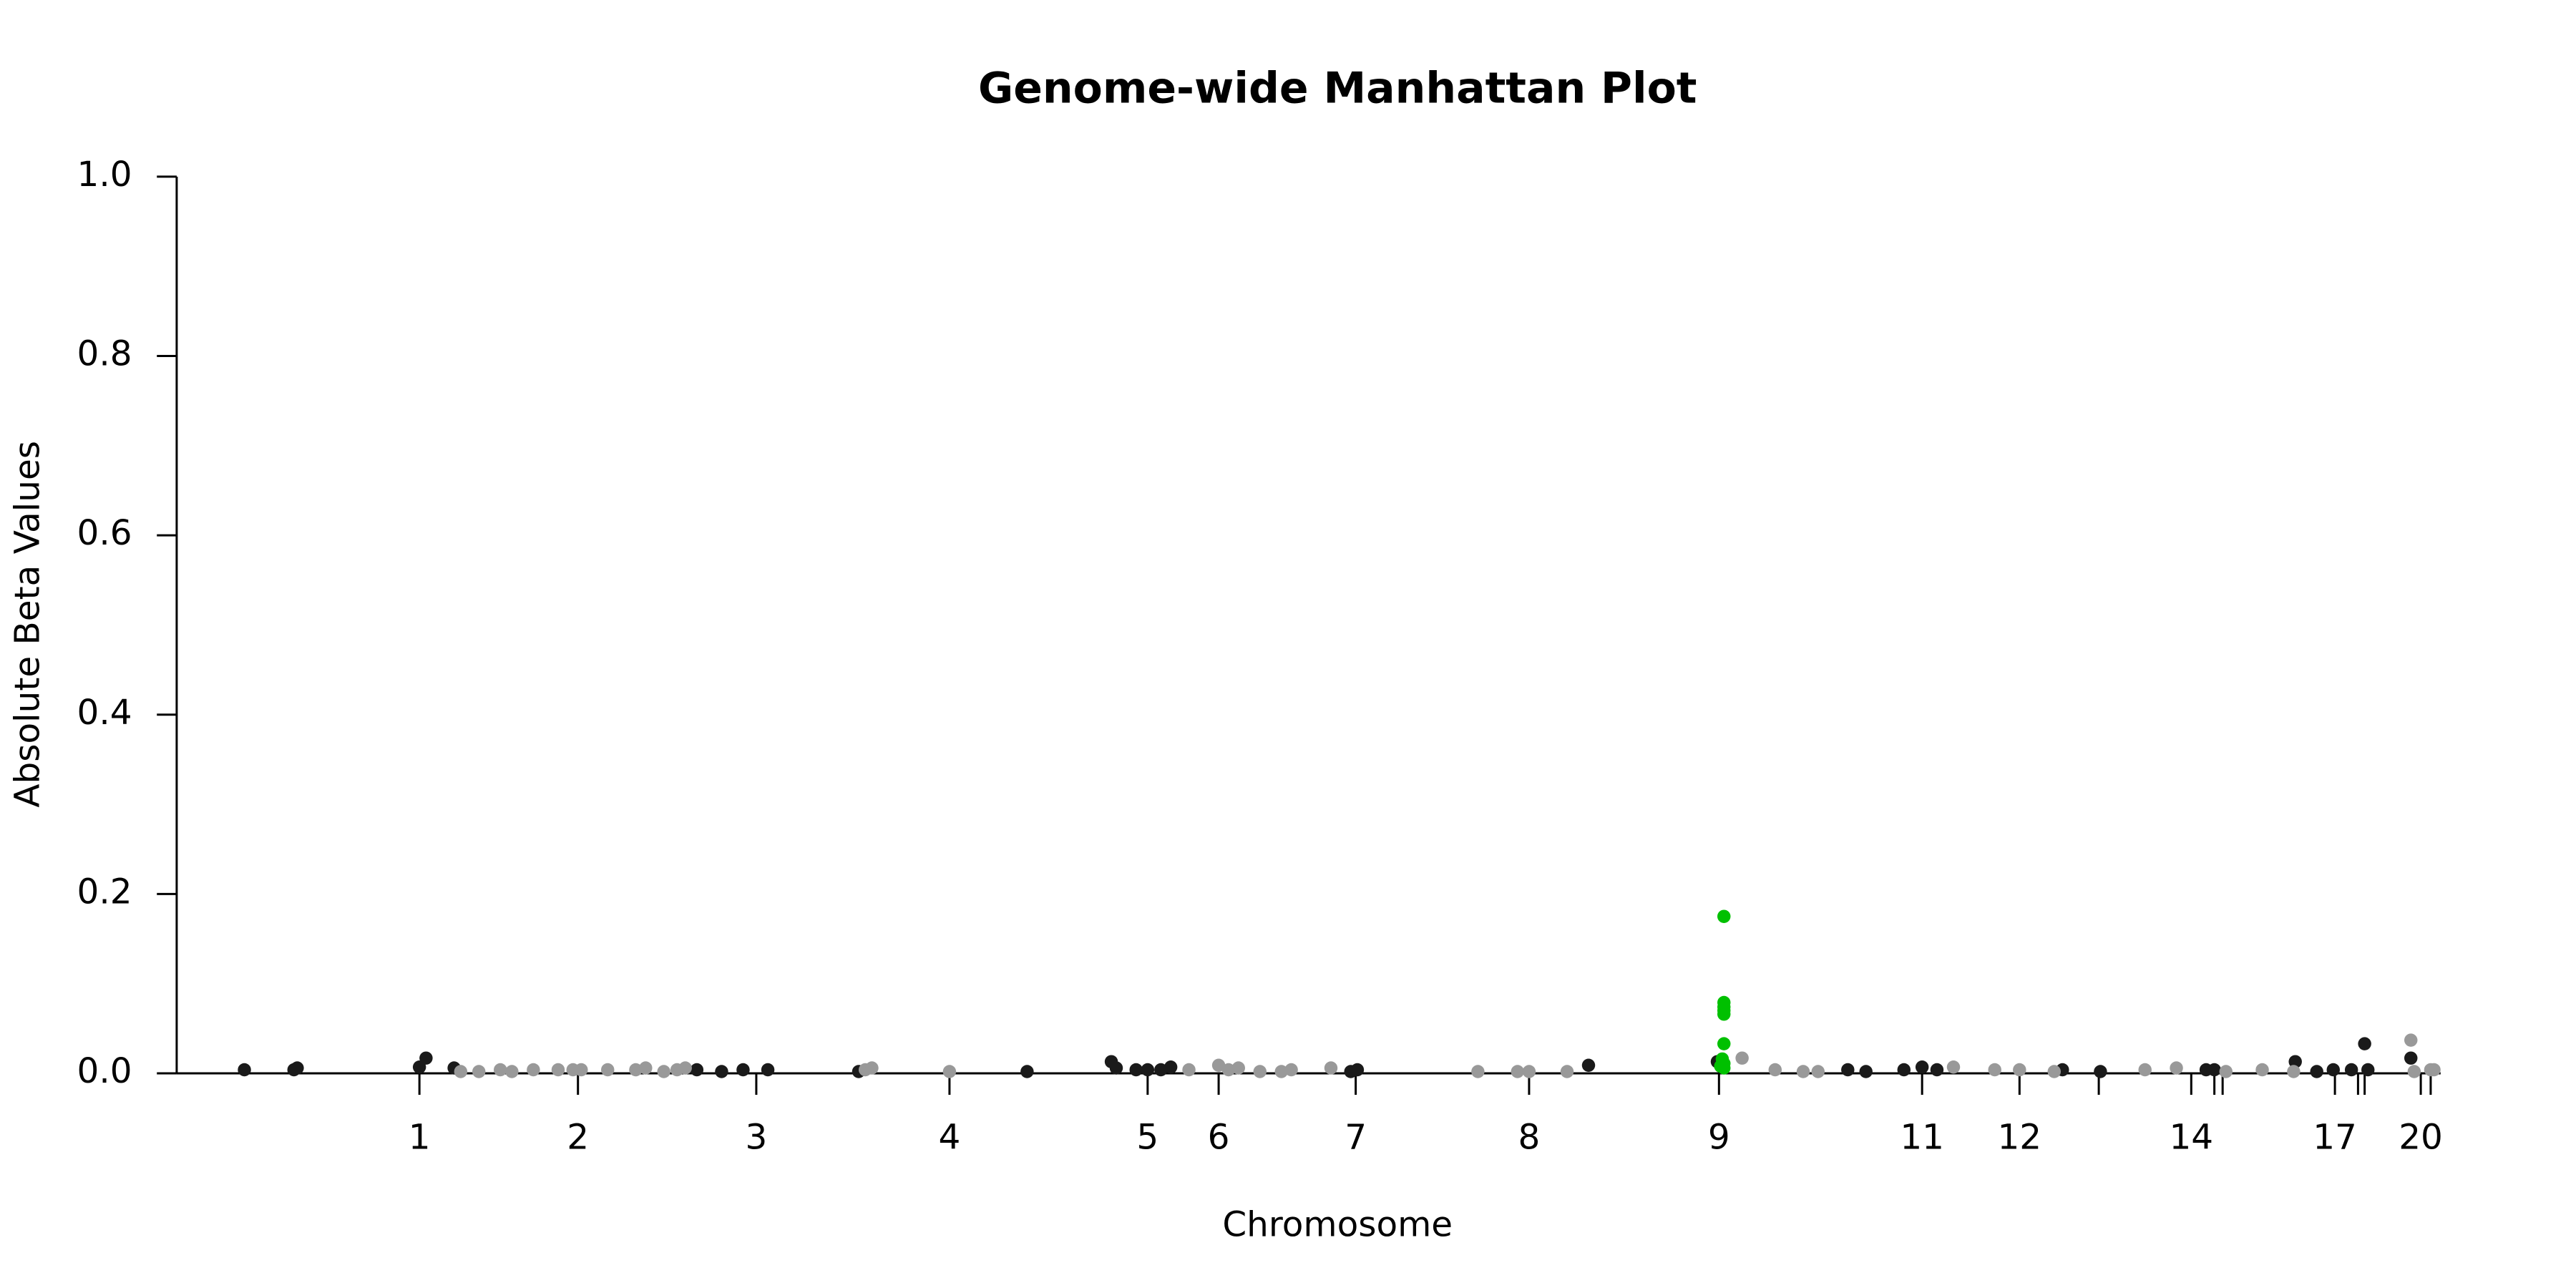 The height and width of the screenshot is (1288, 2576). What do you see at coordinates (2191, 1137) in the screenshot?
I see `x-tick-label: 14` at bounding box center [2191, 1137].